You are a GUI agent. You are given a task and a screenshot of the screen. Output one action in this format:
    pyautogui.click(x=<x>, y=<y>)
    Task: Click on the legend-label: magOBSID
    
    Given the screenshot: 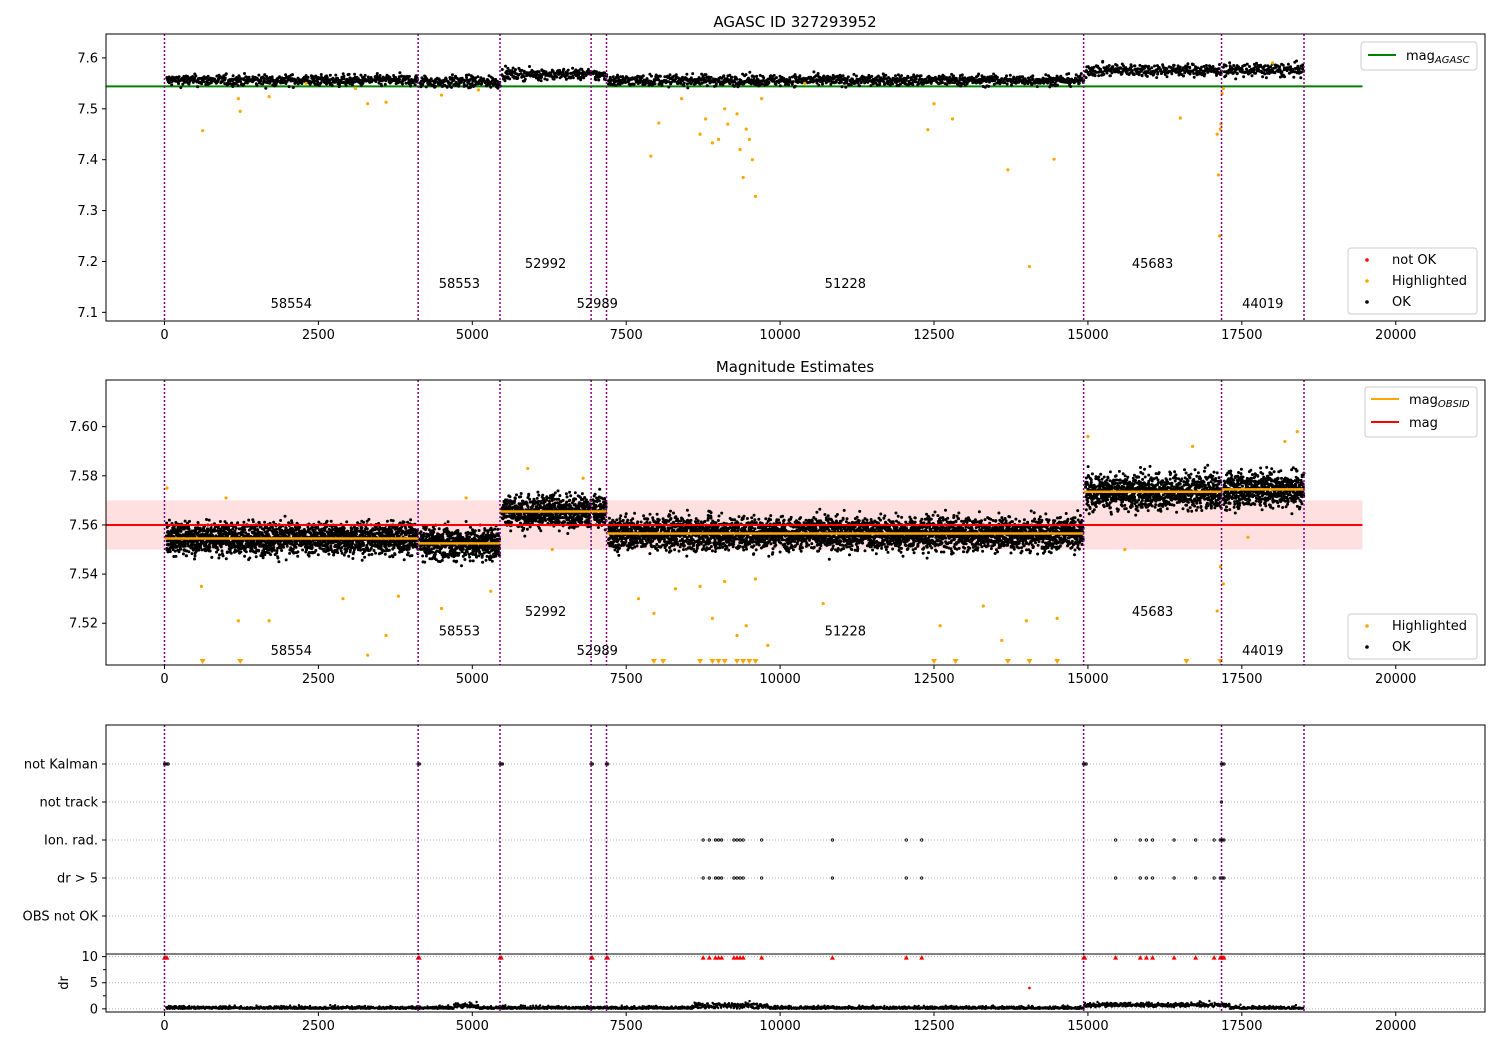 What is the action you would take?
    pyautogui.click(x=1439, y=401)
    